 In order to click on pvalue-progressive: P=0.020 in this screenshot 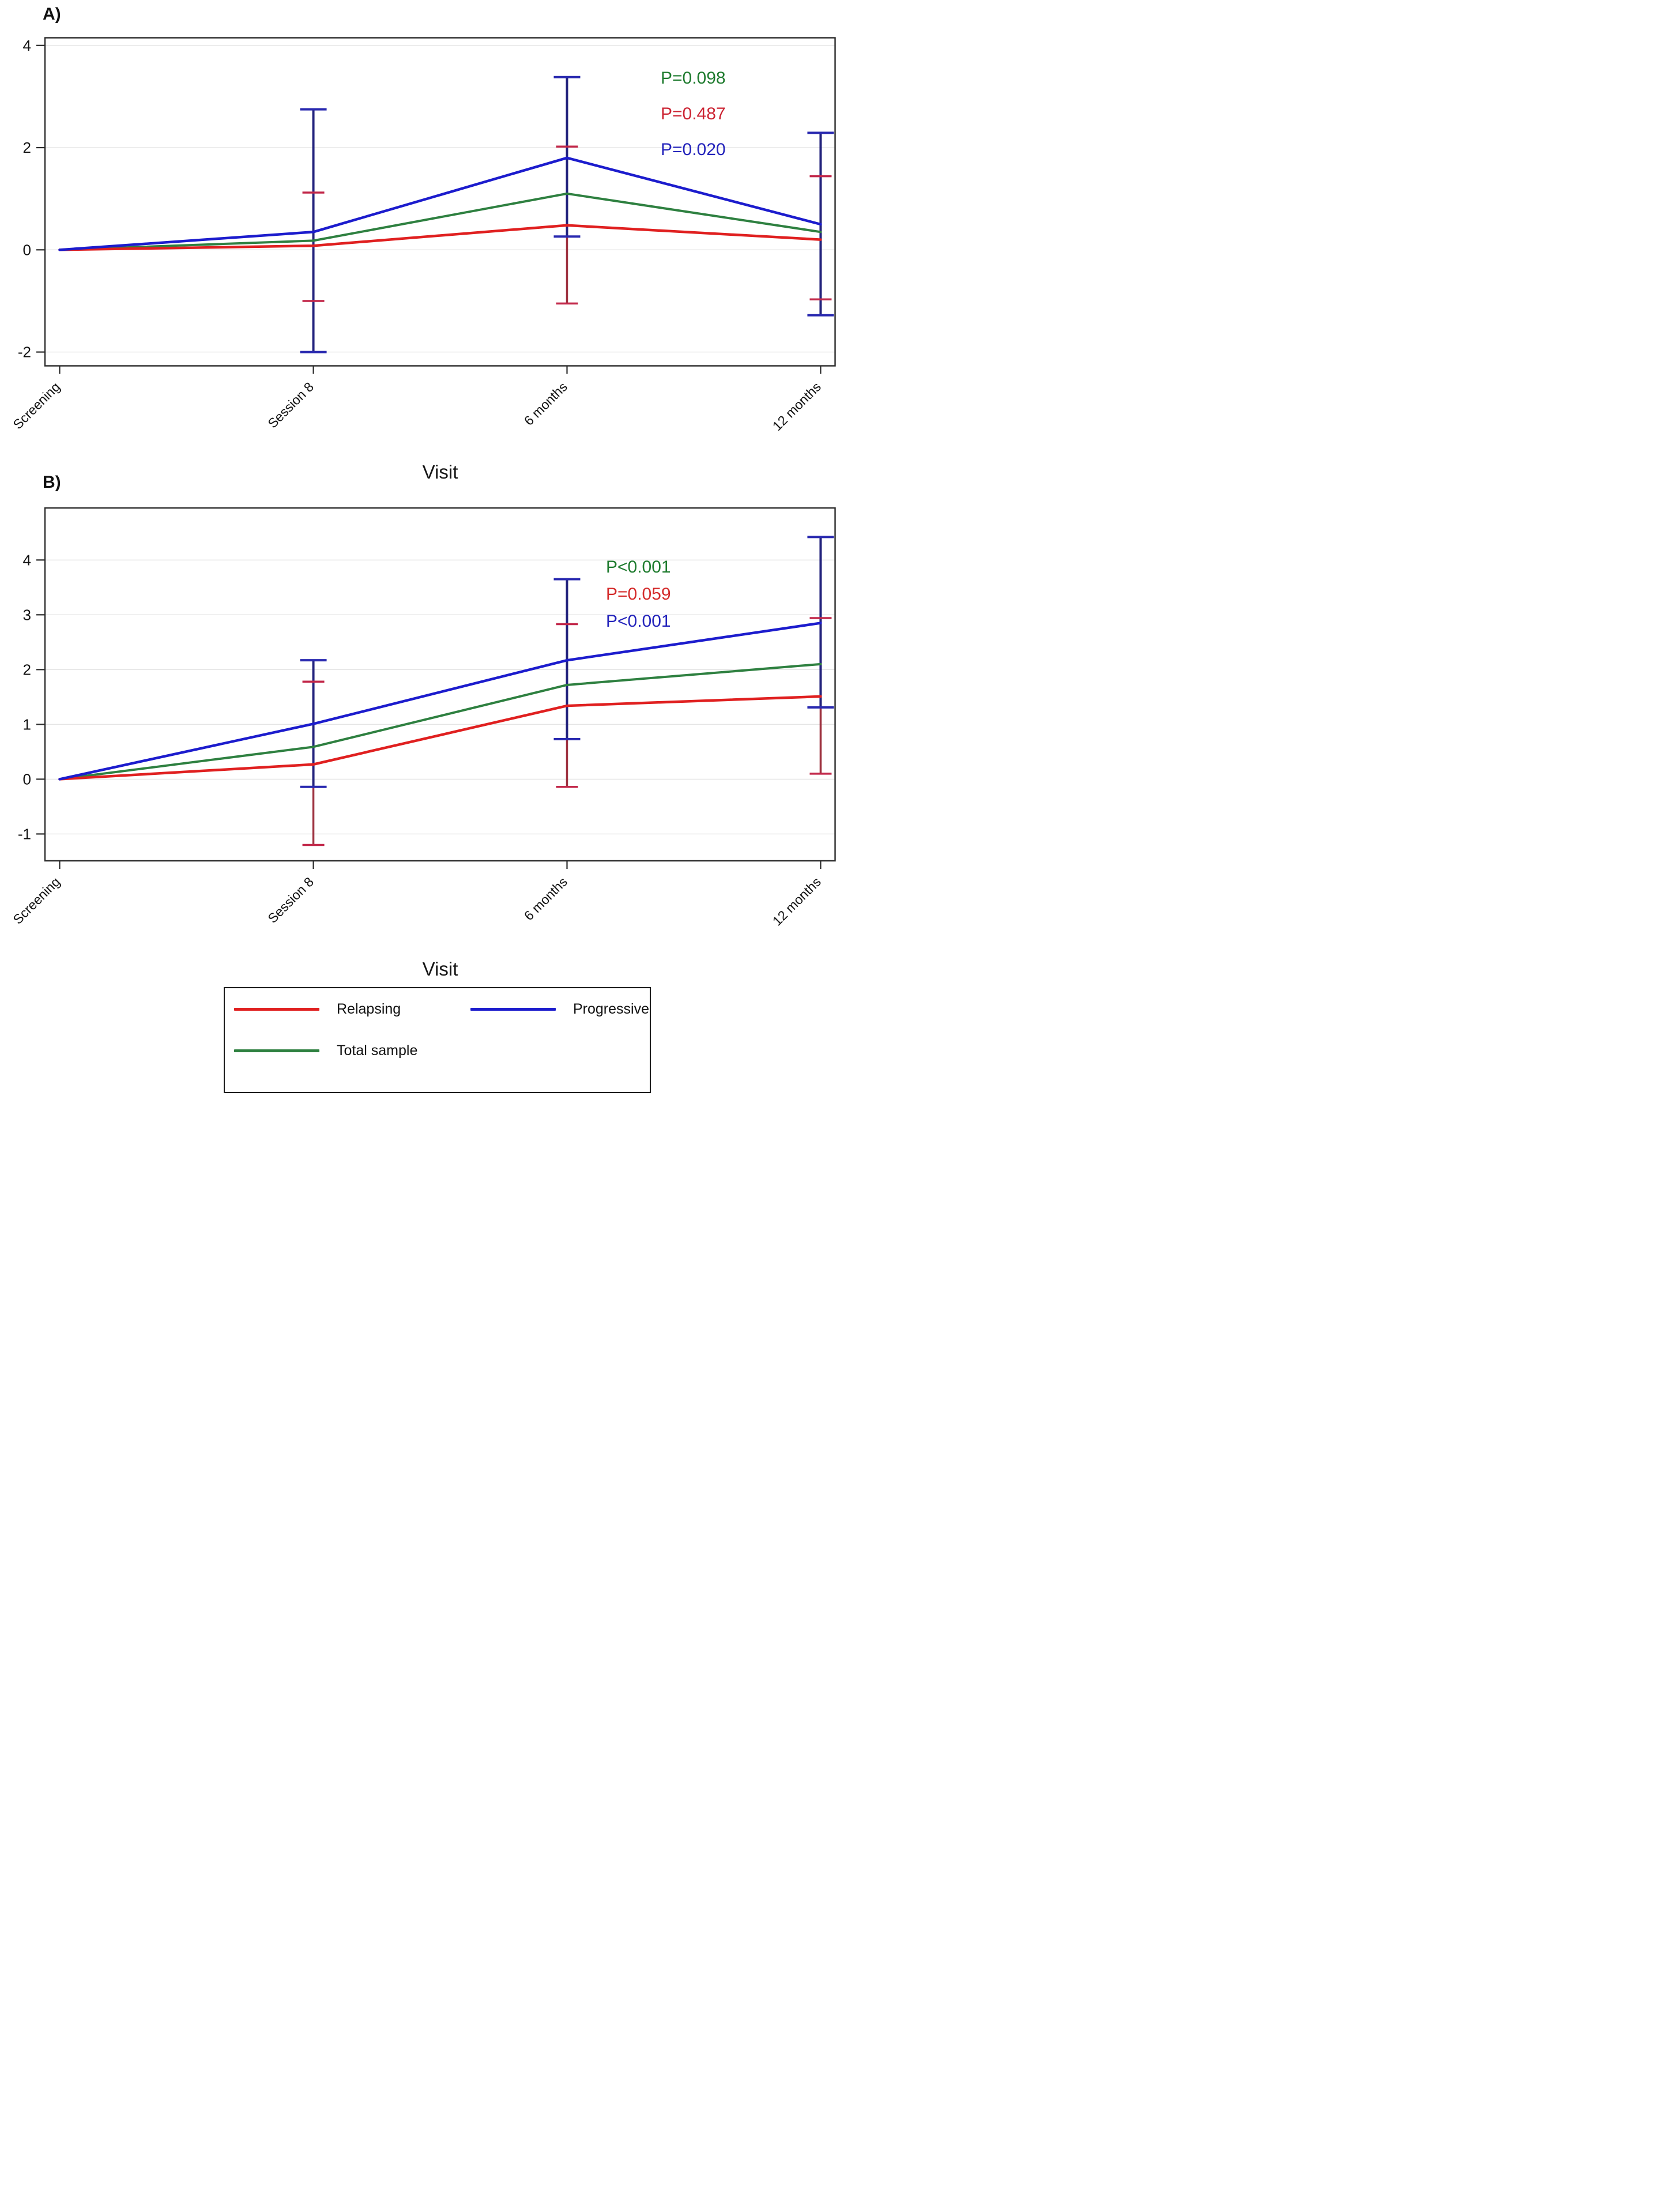, I will do `click(693, 149)`.